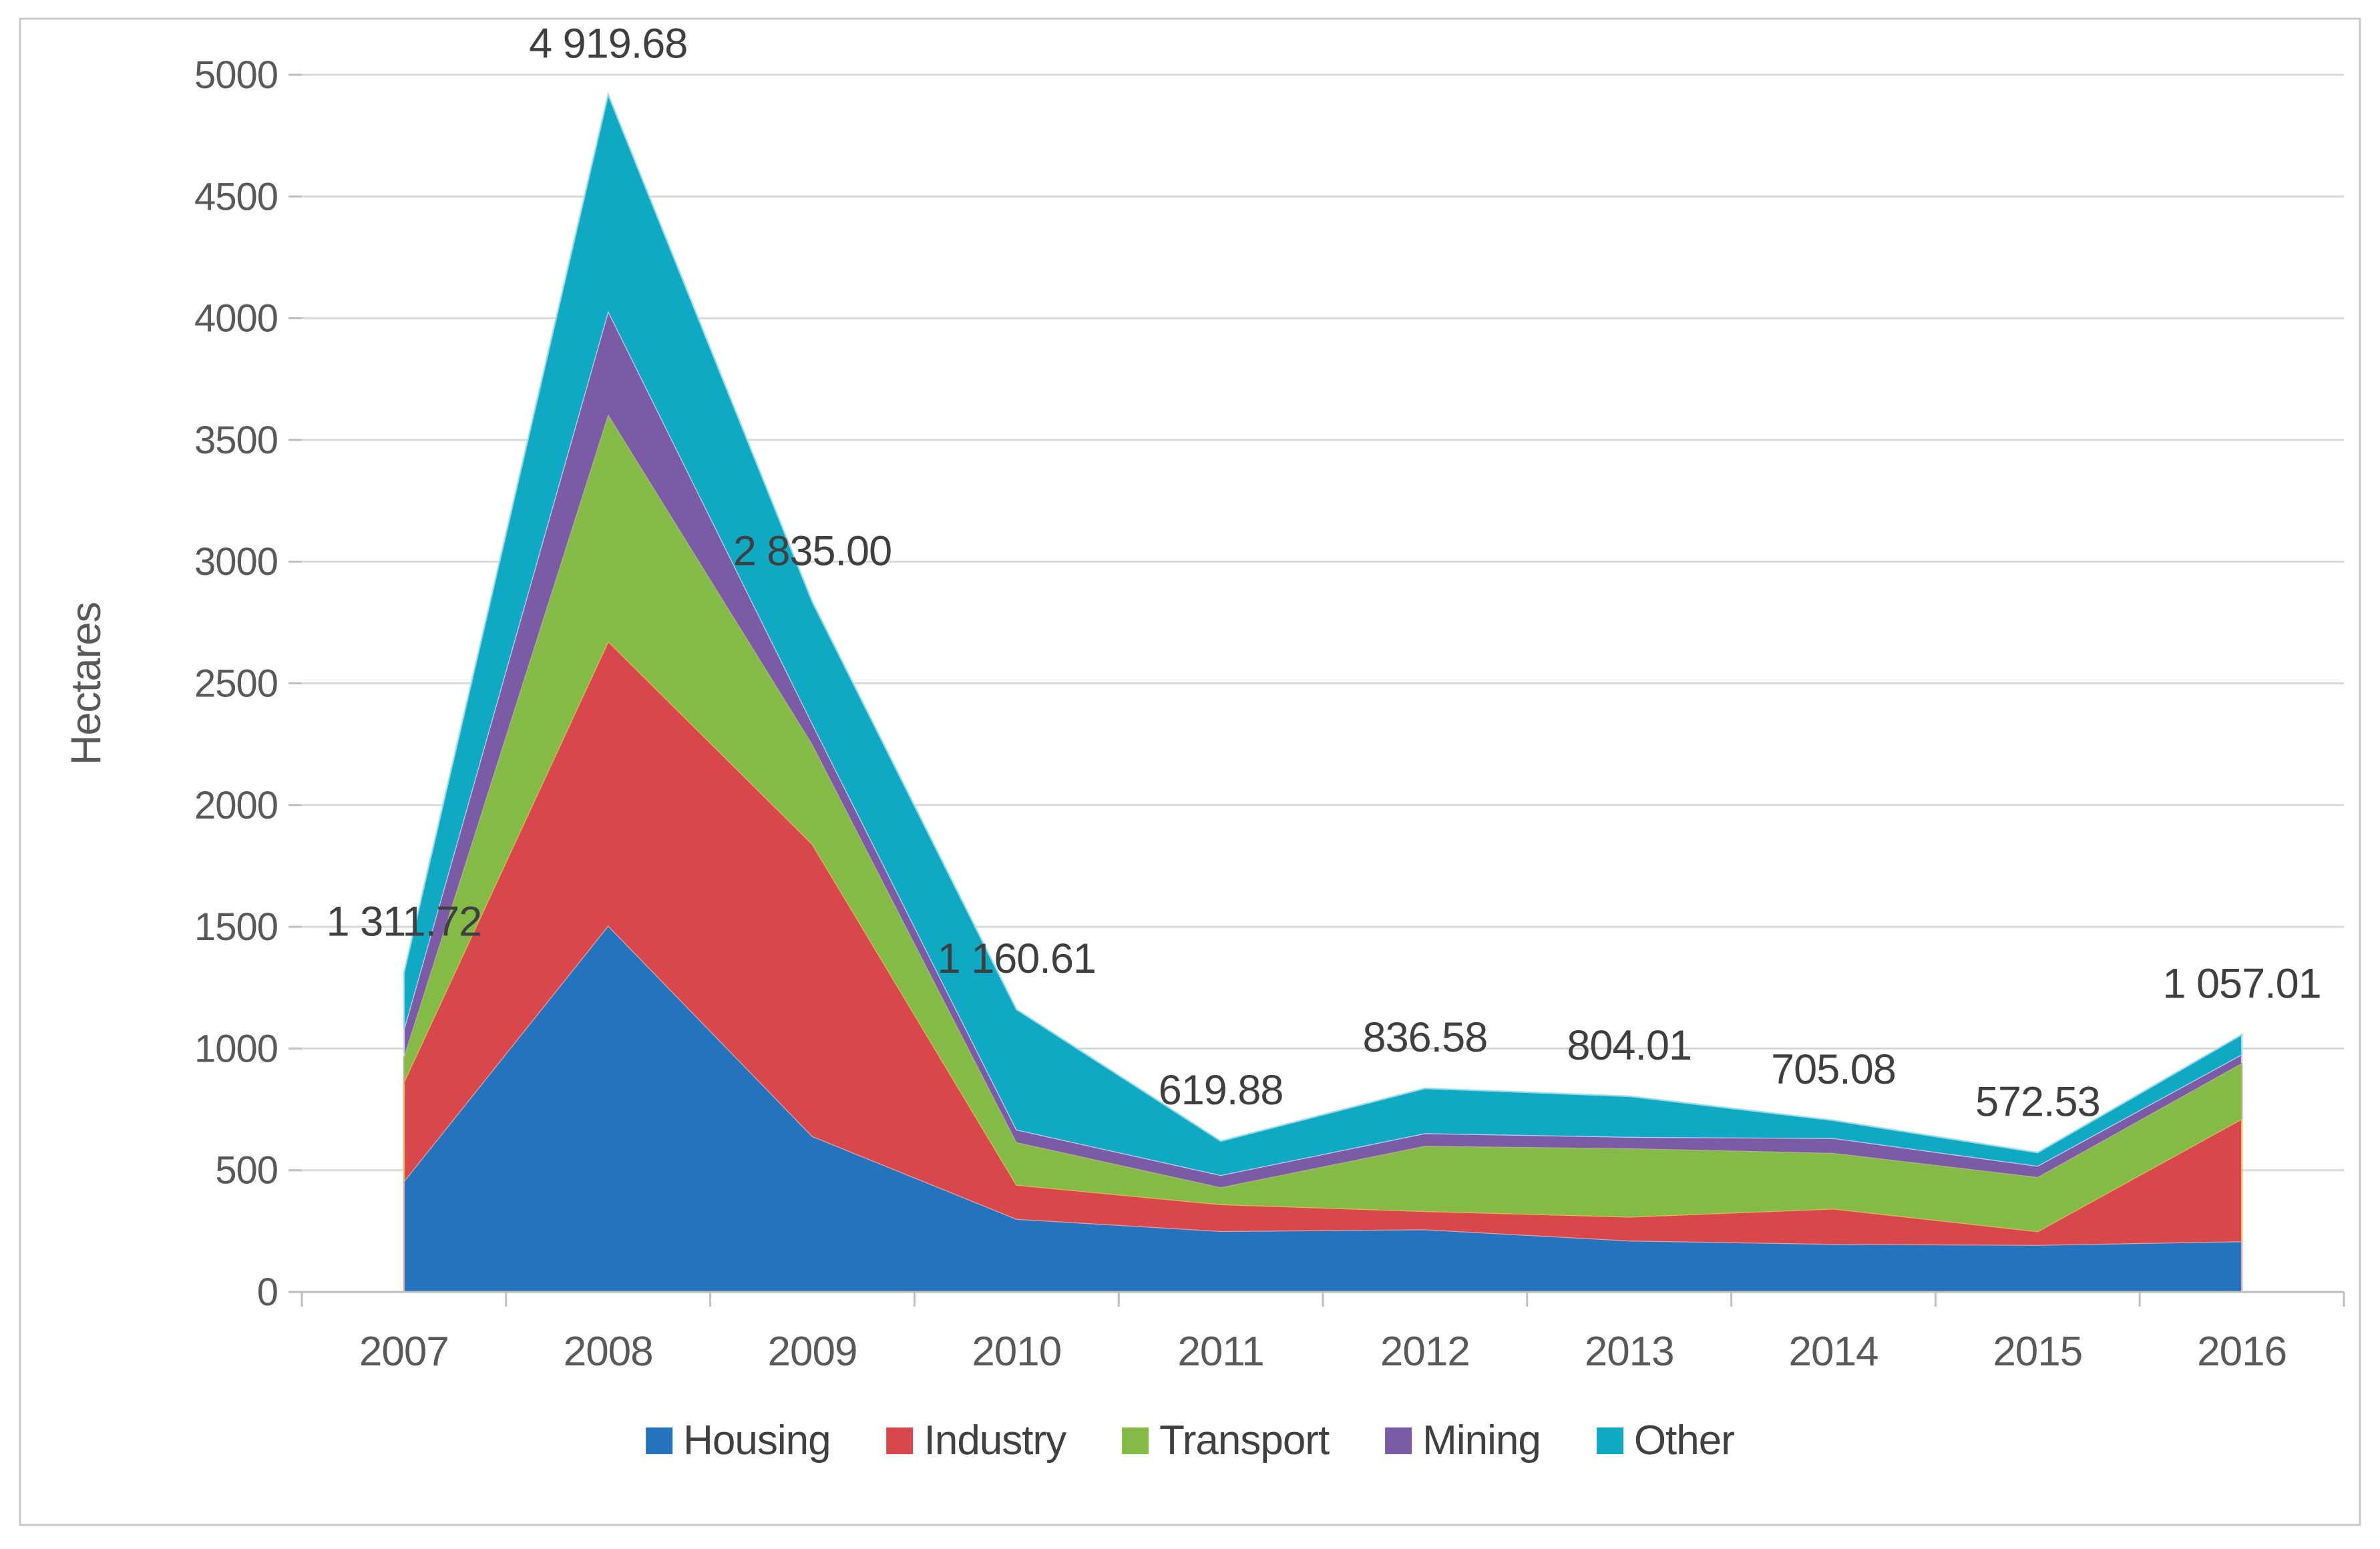  I want to click on y-tick-label-4000: 4000, so click(236, 319).